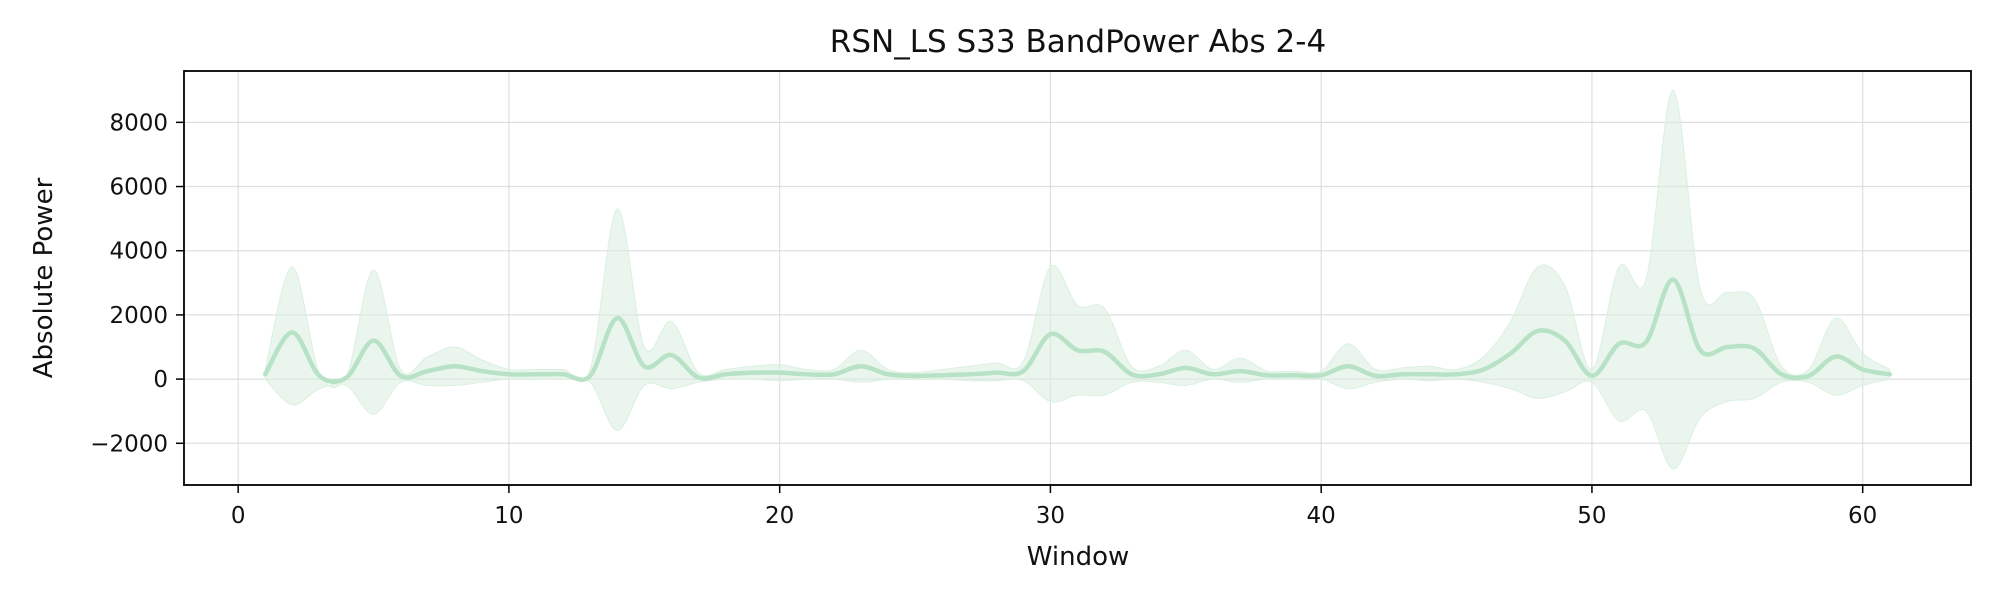 The width and height of the screenshot is (2000, 600). I want to click on x-tick-label: 20, so click(779, 516).